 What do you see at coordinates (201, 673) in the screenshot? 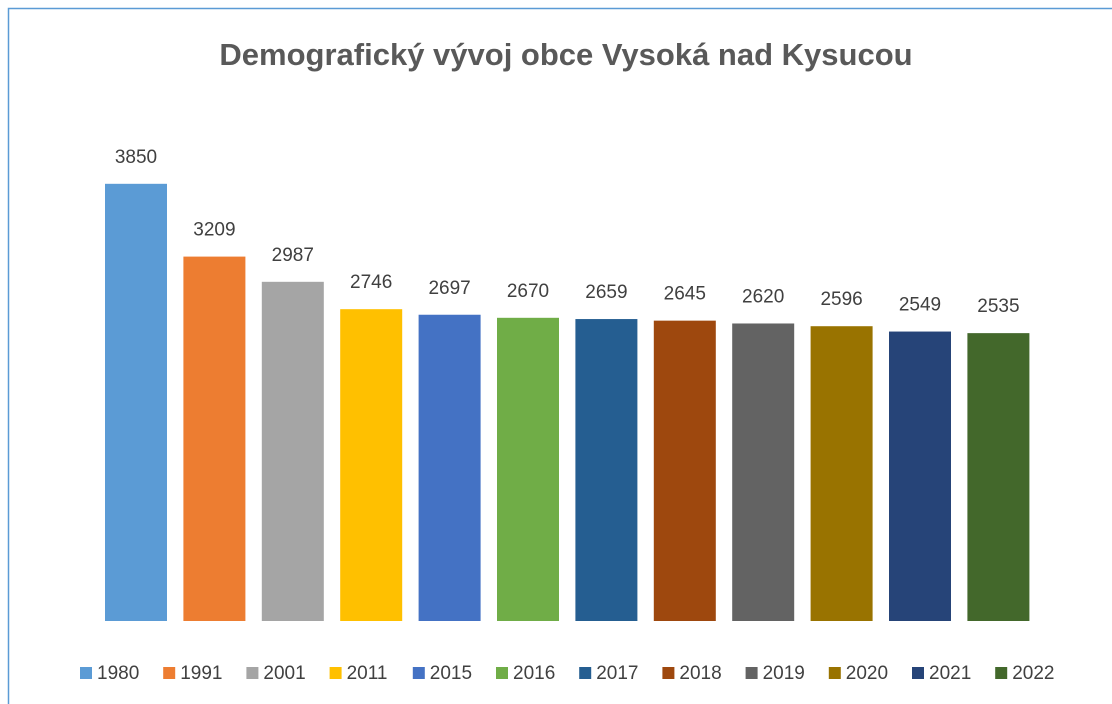
I see `legend-label: 1991` at bounding box center [201, 673].